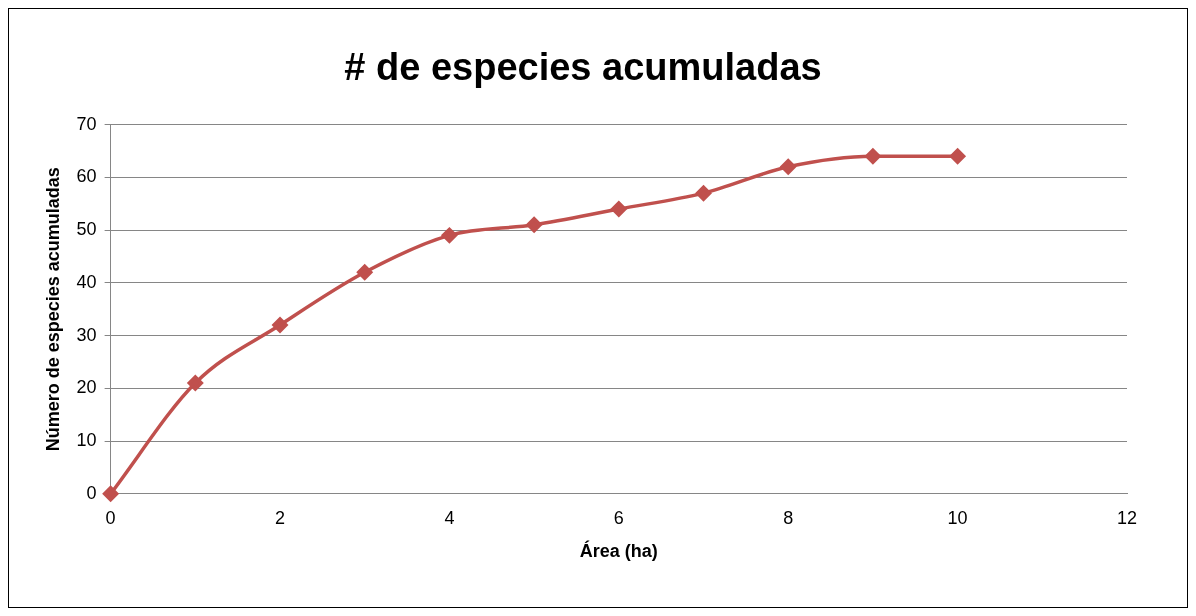 Image resolution: width=1196 pixels, height=616 pixels. What do you see at coordinates (957, 517) in the screenshot?
I see `x-tick-label: 10` at bounding box center [957, 517].